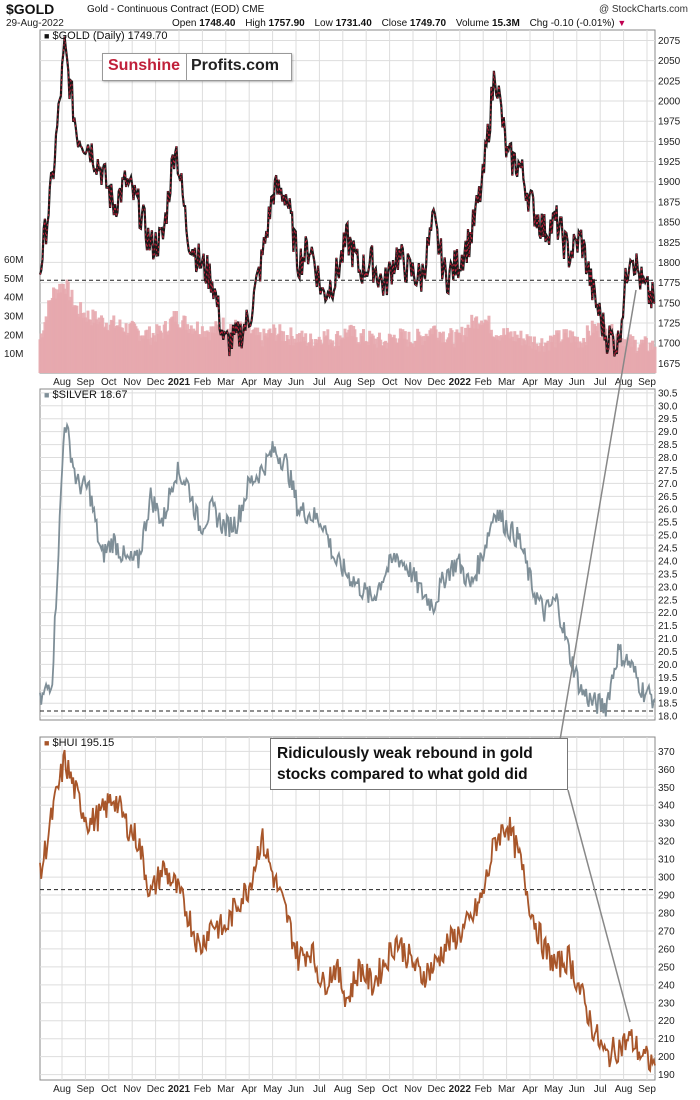 The width and height of the screenshot is (700, 1100). I want to click on gold-ytick-label: 1800, so click(669, 263).